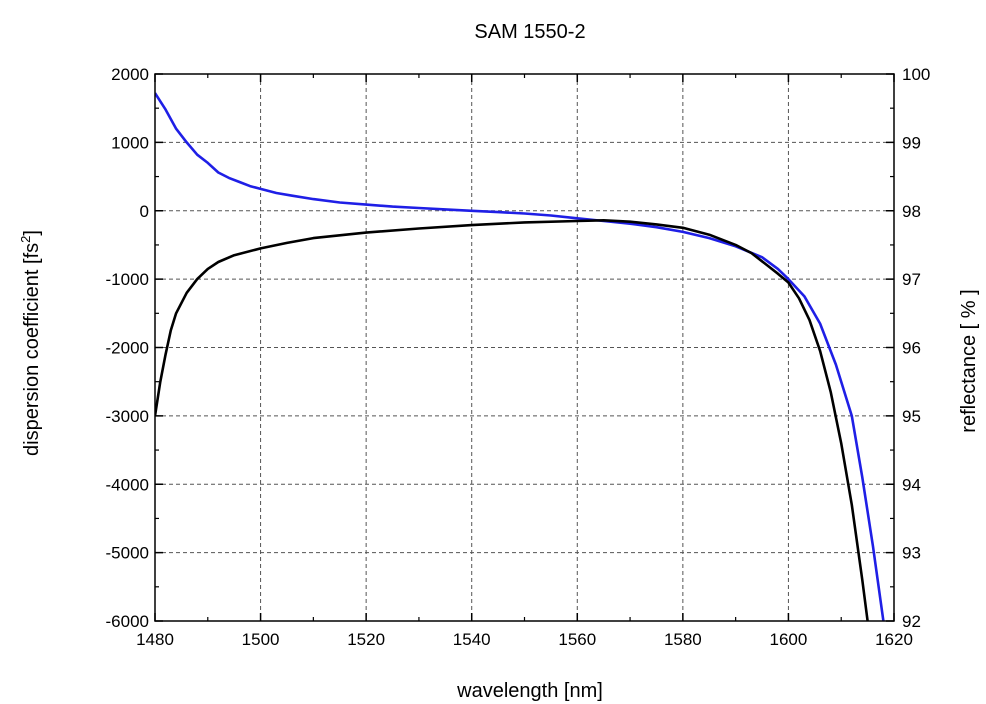  Describe the element at coordinates (529, 691) in the screenshot. I see `x-axis-title: wavelength [nm]` at that location.